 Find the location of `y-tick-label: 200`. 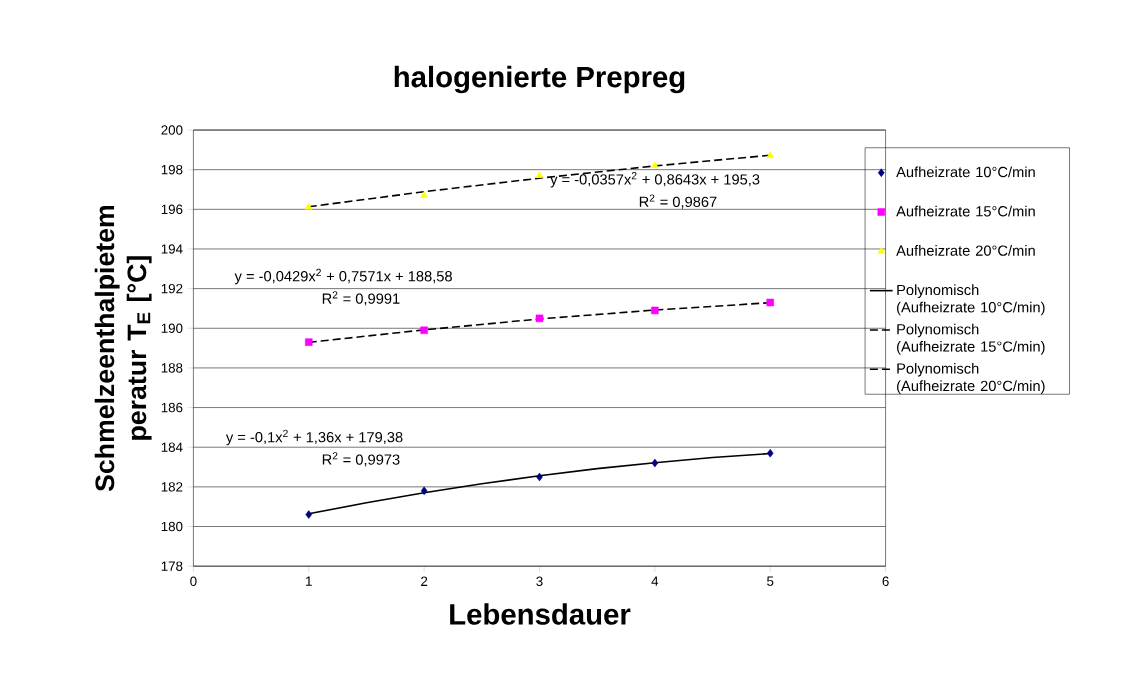

y-tick-label: 200 is located at coordinates (172, 130).